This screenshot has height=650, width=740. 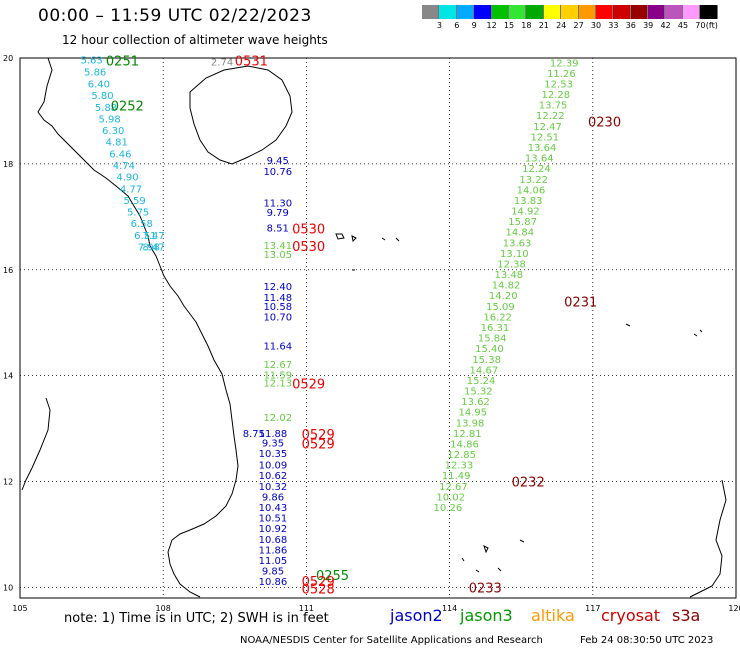 I want to click on swh-value: 12.39, so click(x=564, y=63).